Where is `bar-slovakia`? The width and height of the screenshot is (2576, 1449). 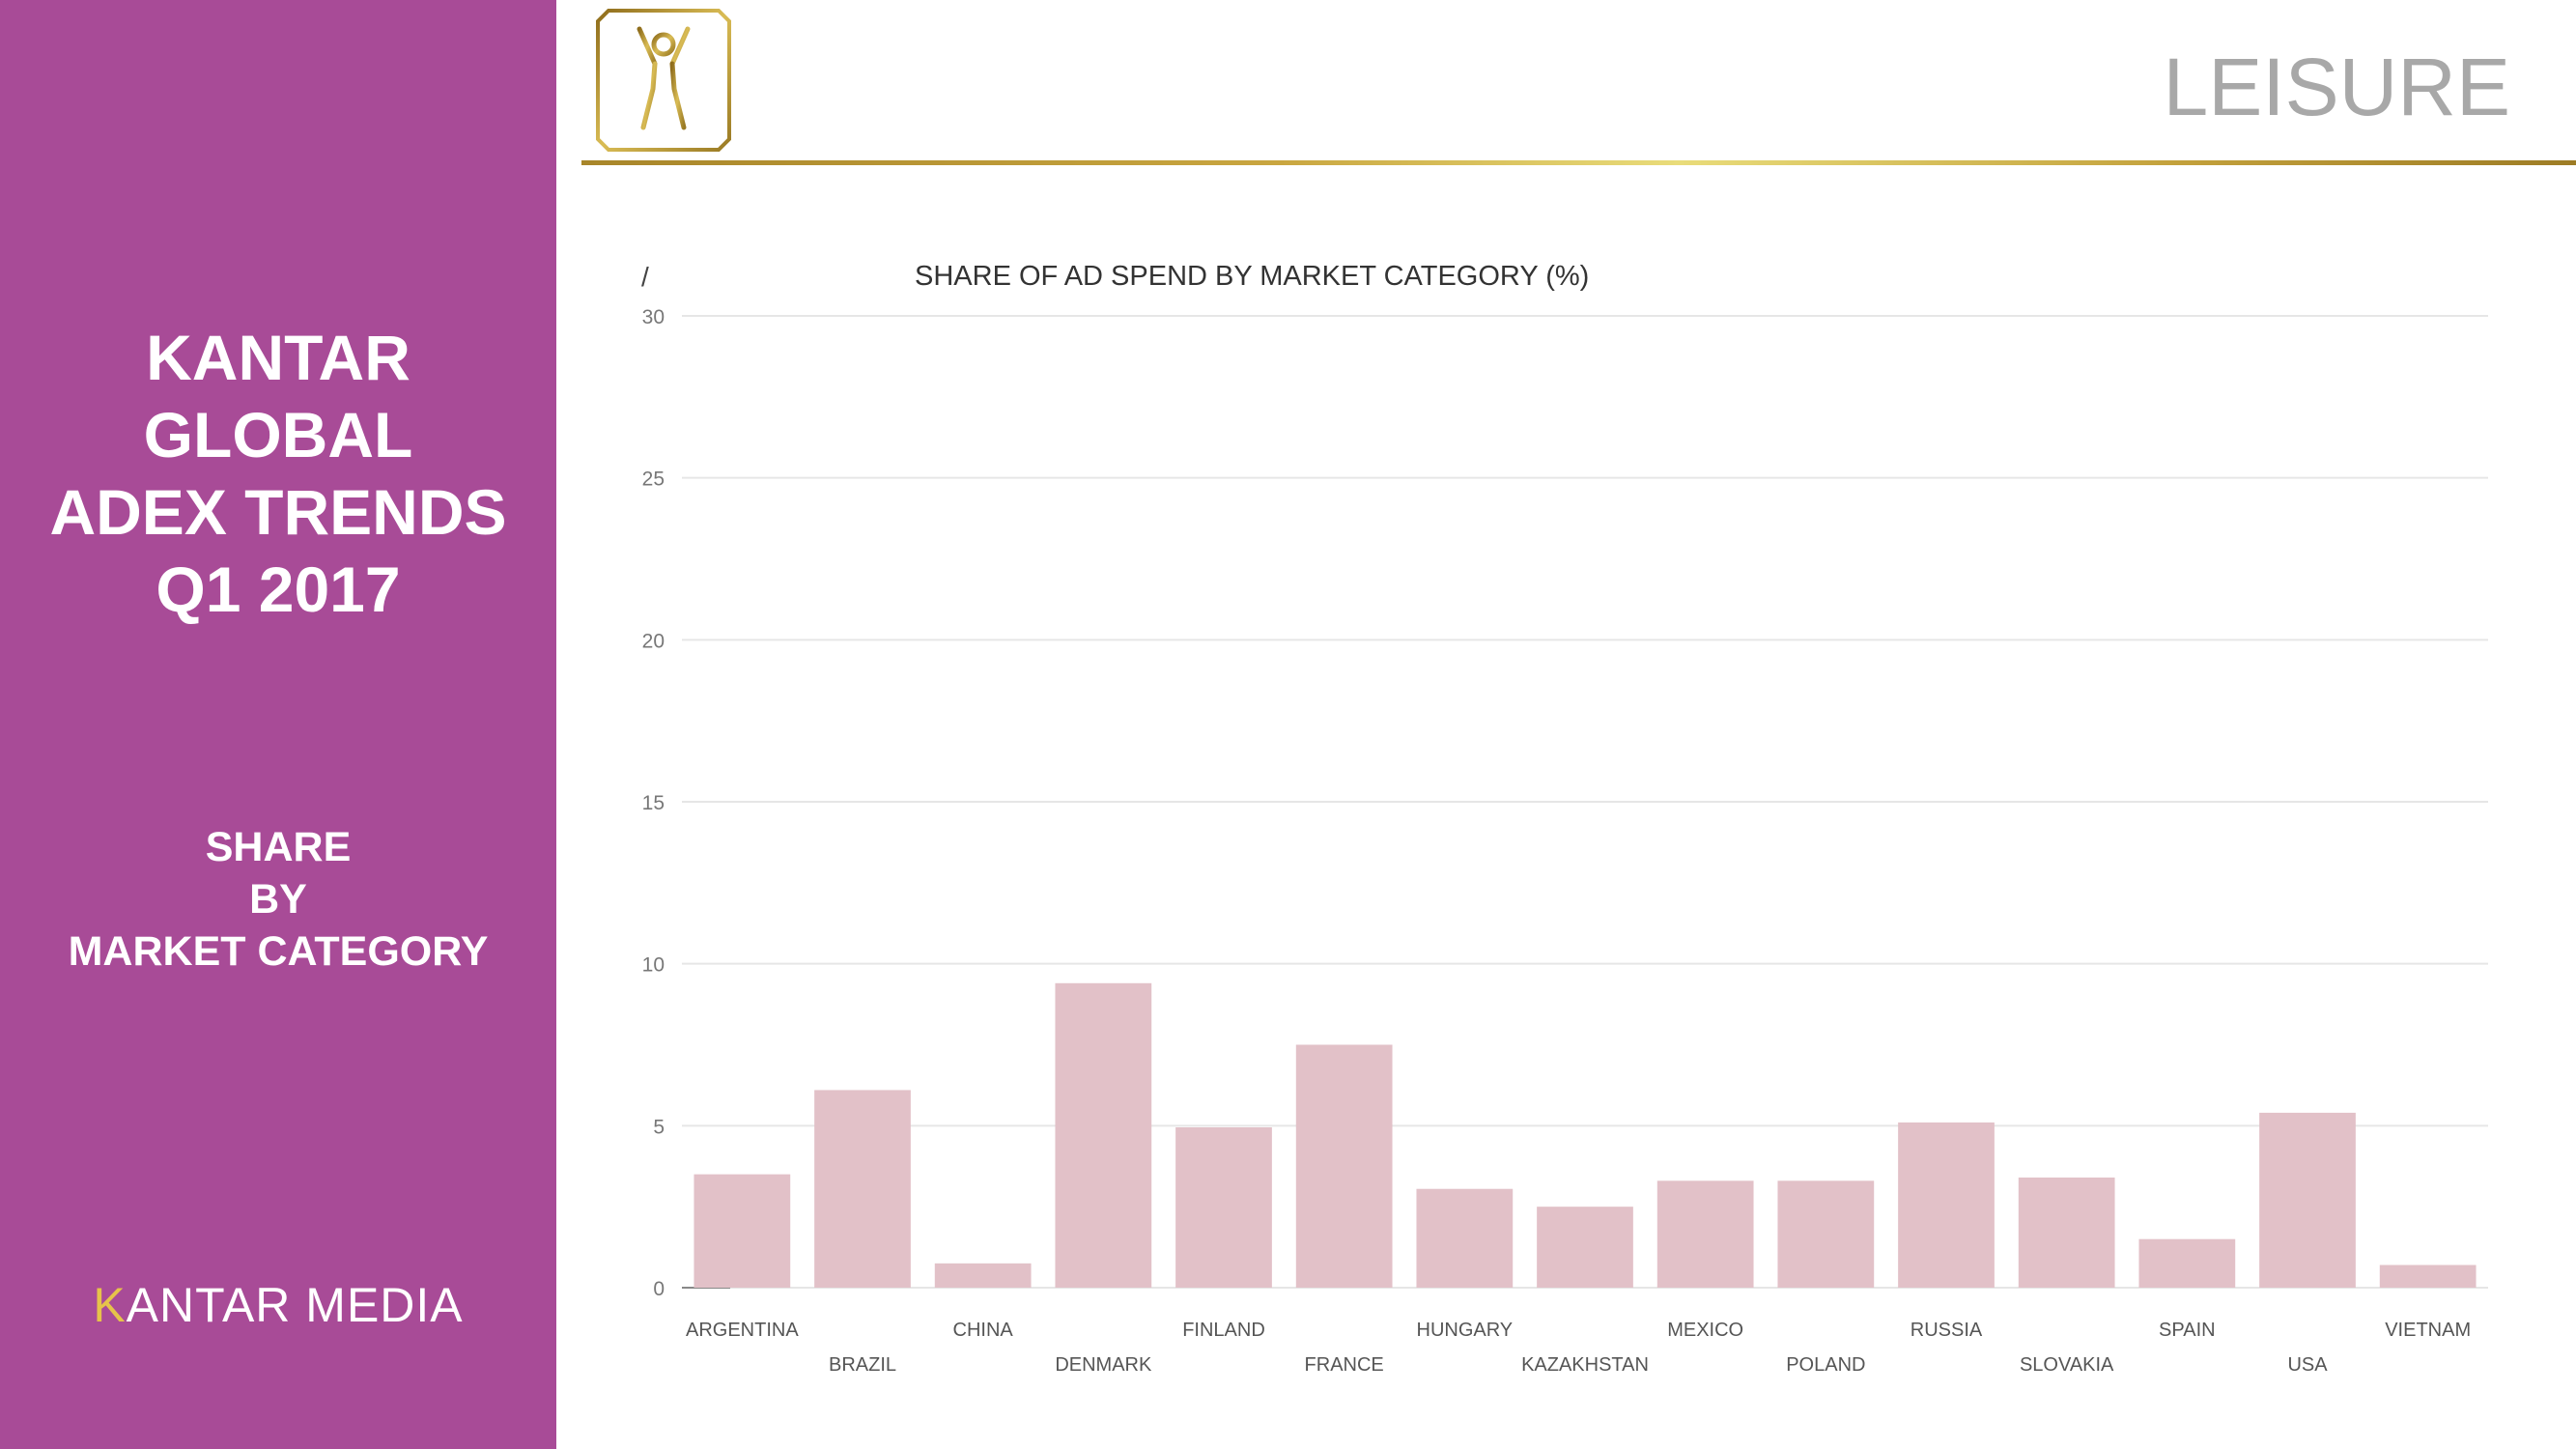 bar-slovakia is located at coordinates (2066, 1232).